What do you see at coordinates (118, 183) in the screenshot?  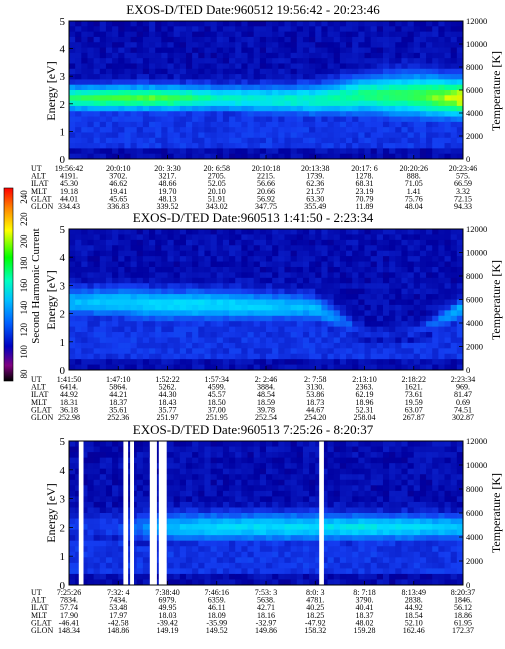 I see `ephemeris-value: 46.62` at bounding box center [118, 183].